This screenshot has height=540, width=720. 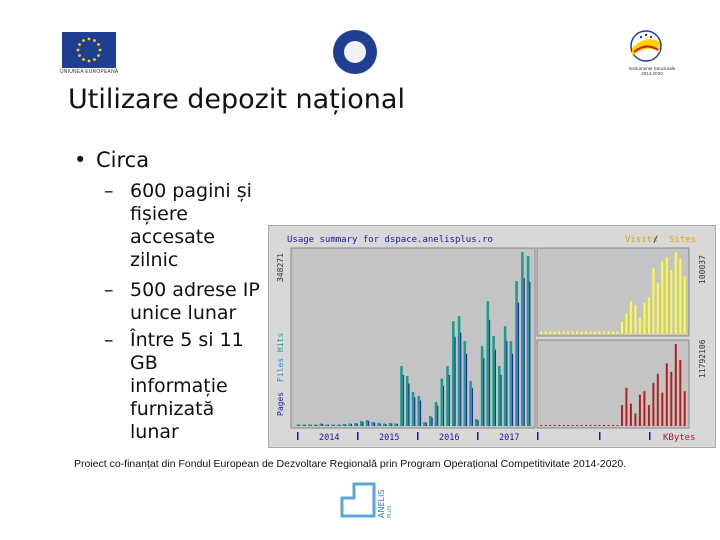 I want to click on year-label: 2016, so click(x=449, y=438).